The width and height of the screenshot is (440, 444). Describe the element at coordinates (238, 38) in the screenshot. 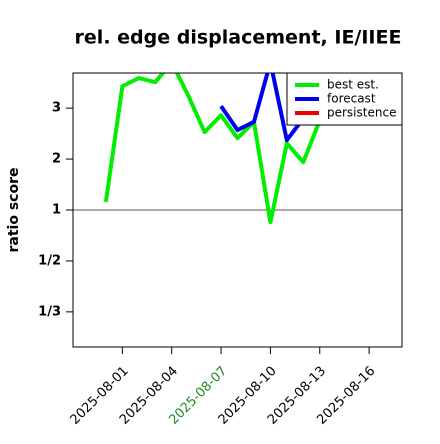

I see `chart-title: rel. edge displacement, IE/IIEE` at that location.